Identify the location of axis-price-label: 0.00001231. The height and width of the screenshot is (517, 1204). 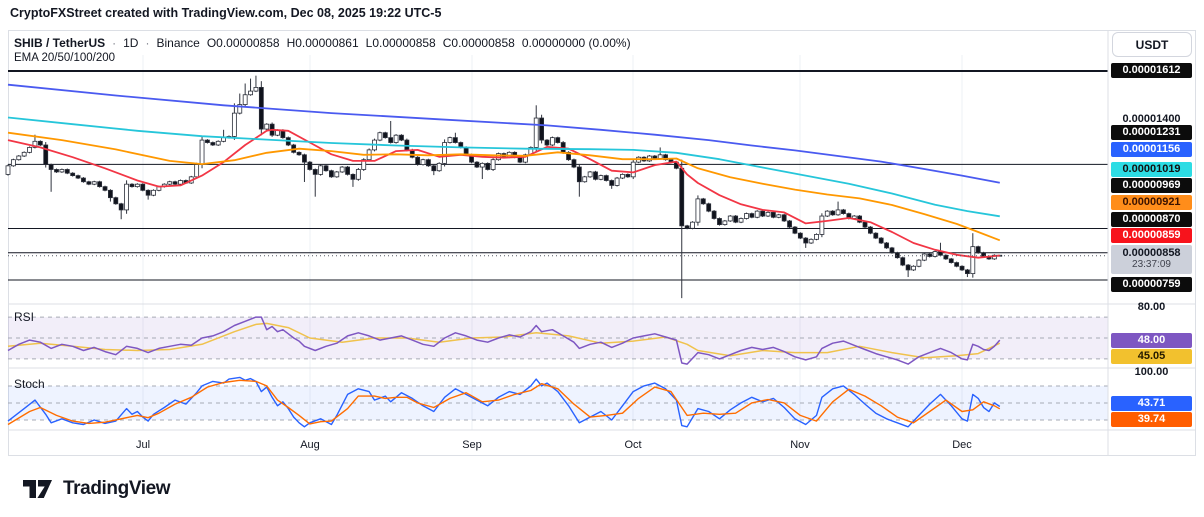
(1151, 132).